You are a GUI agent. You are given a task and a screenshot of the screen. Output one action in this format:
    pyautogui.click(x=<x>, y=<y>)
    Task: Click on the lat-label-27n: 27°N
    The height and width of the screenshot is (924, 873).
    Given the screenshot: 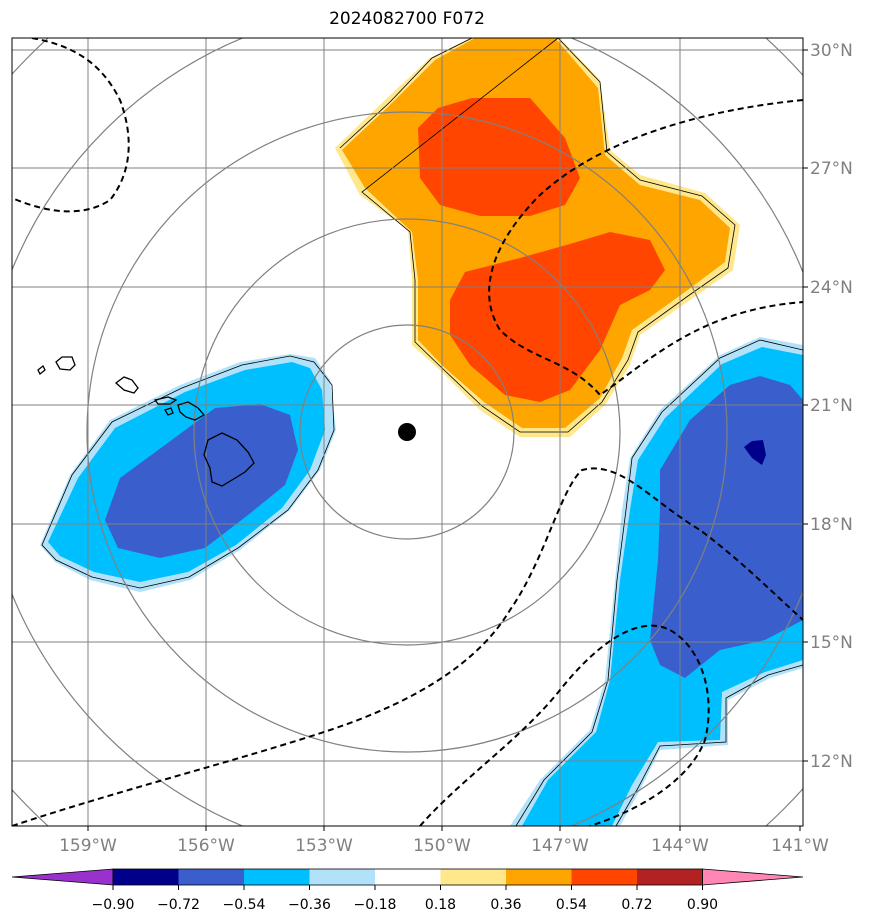 What is the action you would take?
    pyautogui.click(x=831, y=169)
    